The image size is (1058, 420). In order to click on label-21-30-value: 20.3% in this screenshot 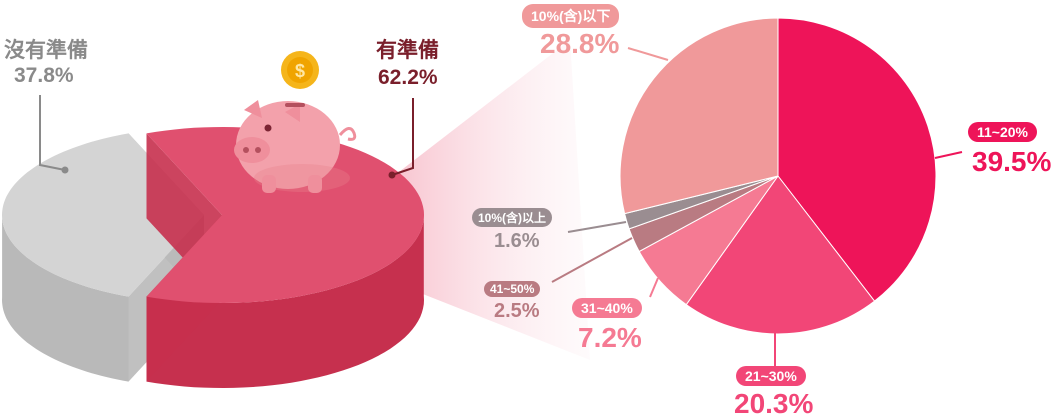, I will do `click(774, 403)`.